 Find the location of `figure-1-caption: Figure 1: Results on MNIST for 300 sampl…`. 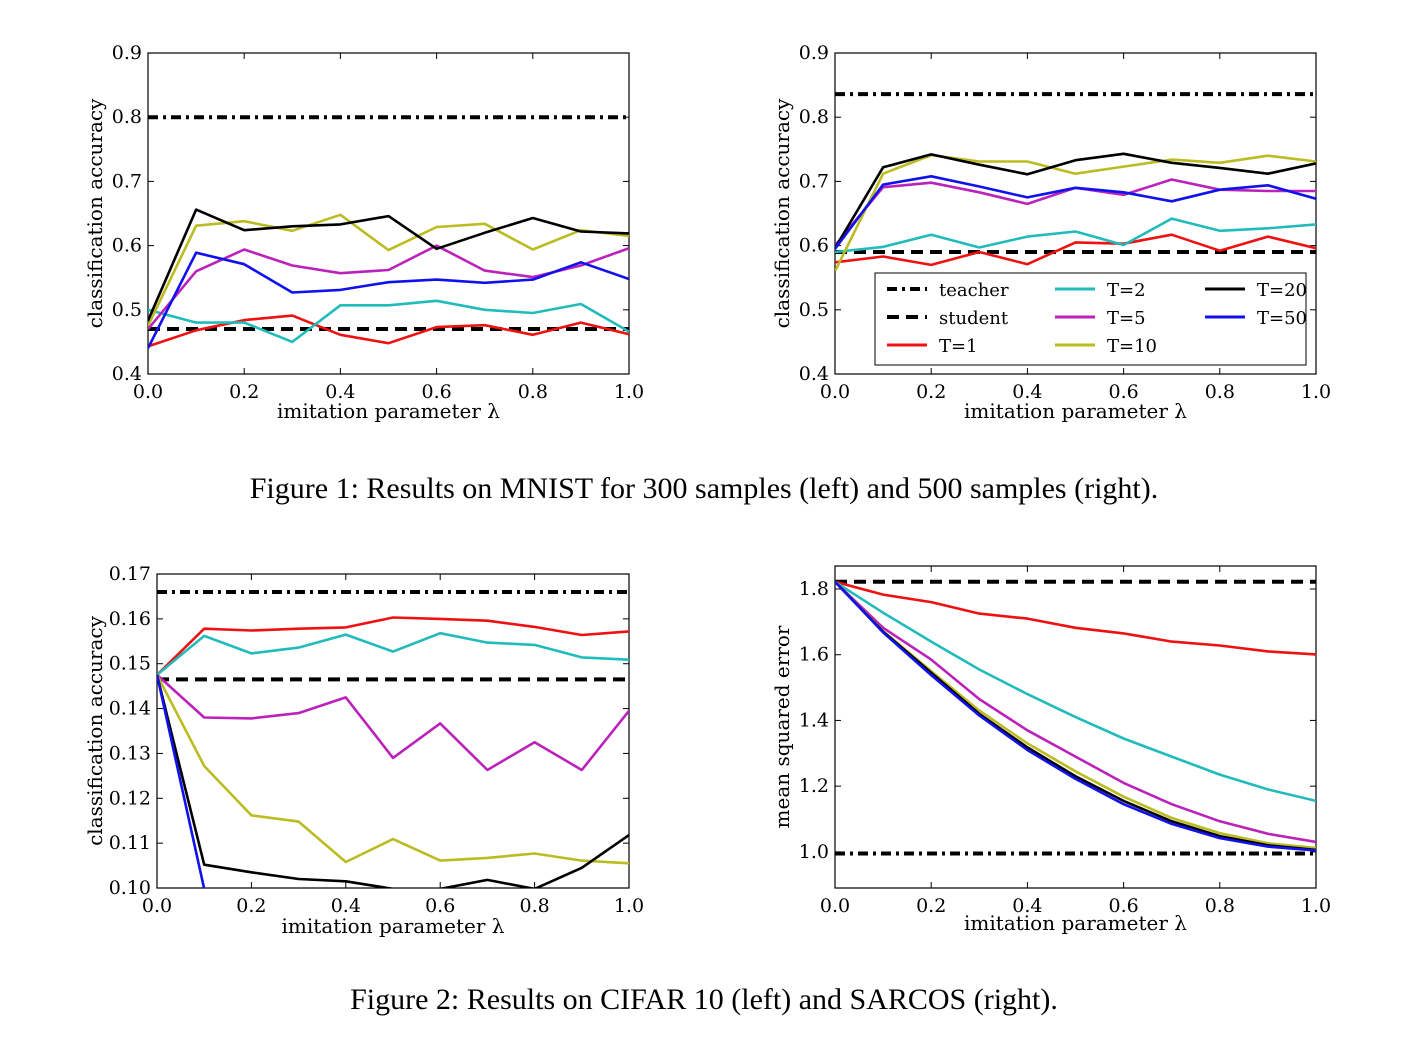

figure-1-caption: Figure 1: Results on MNIST for 300 sampl… is located at coordinates (704, 488).